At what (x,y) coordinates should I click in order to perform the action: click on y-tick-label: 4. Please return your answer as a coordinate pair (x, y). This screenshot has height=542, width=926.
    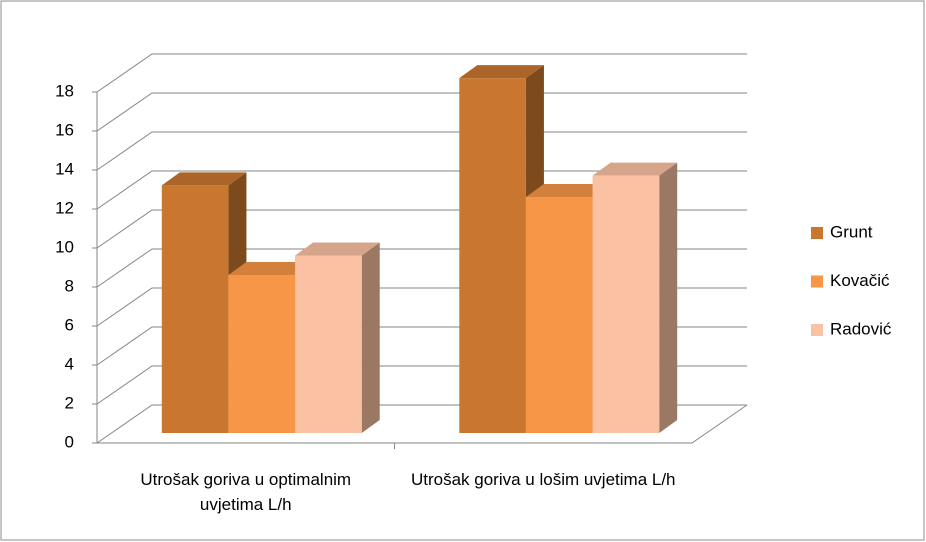
    Looking at the image, I should click on (69, 363).